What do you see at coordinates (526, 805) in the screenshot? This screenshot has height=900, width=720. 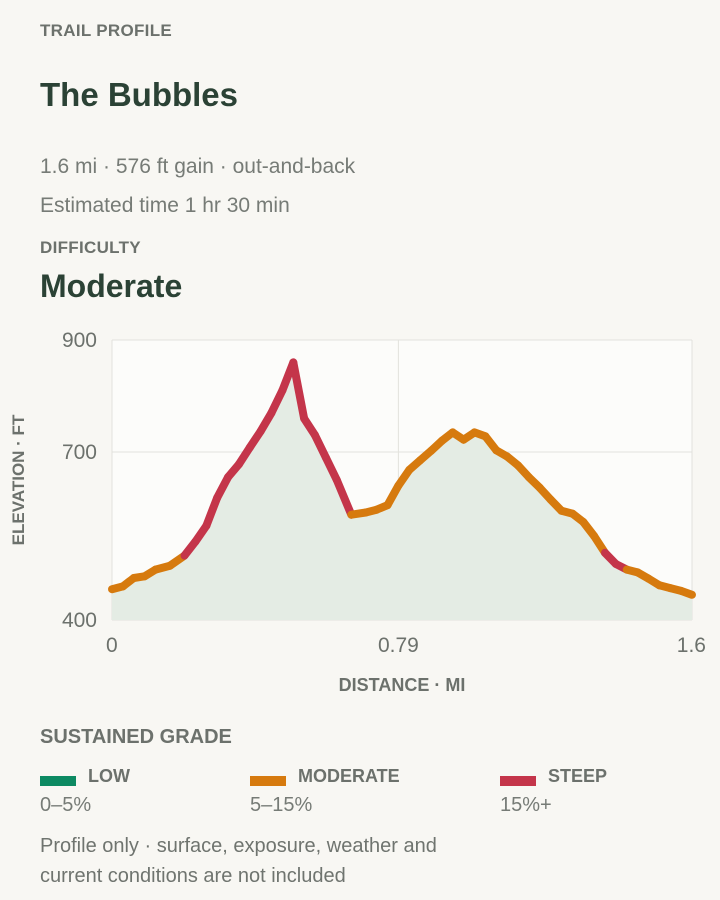 I see `legend-range-steep: 15%+` at bounding box center [526, 805].